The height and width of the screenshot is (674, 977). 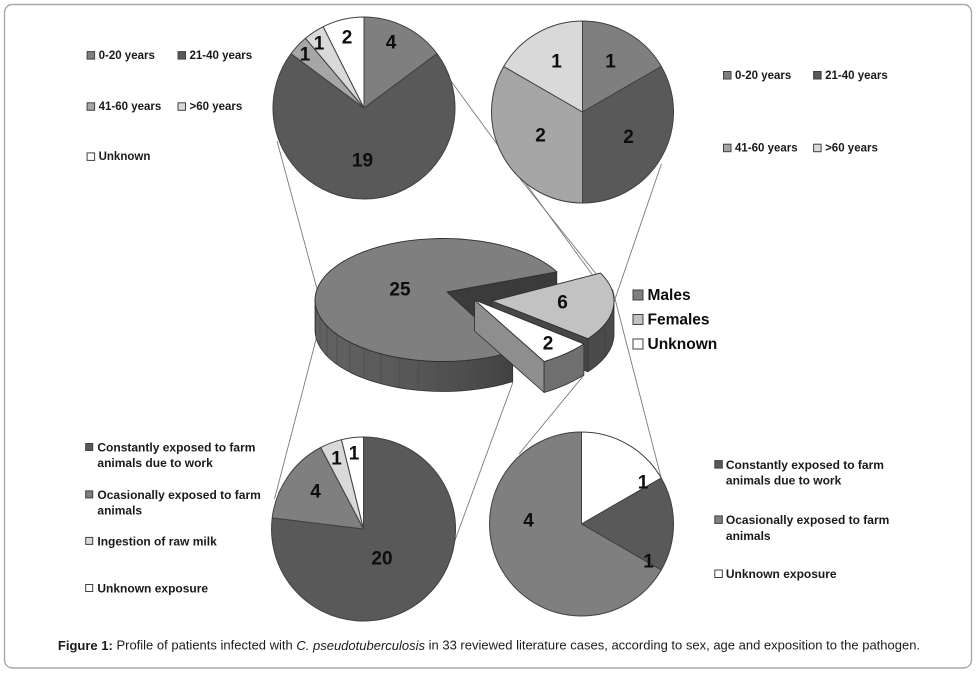 I want to click on svg-text: Ingestion of raw milk, so click(x=157, y=541).